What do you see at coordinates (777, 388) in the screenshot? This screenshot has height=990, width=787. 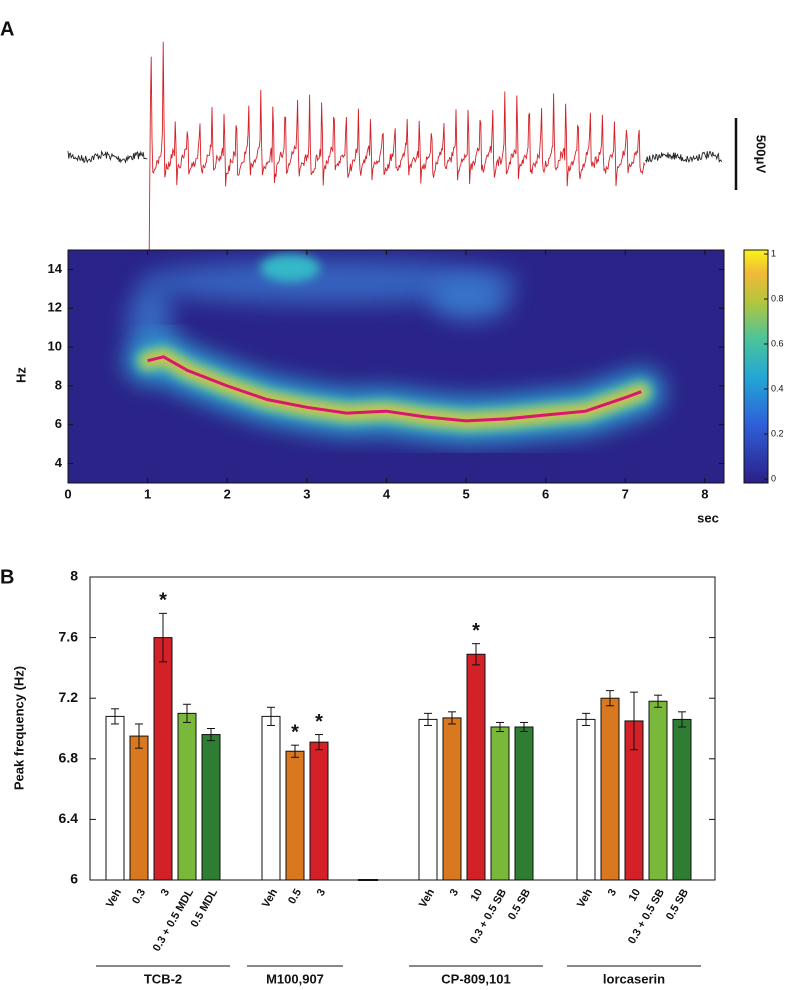 I see `colorbar-tick-label: 0.4` at bounding box center [777, 388].